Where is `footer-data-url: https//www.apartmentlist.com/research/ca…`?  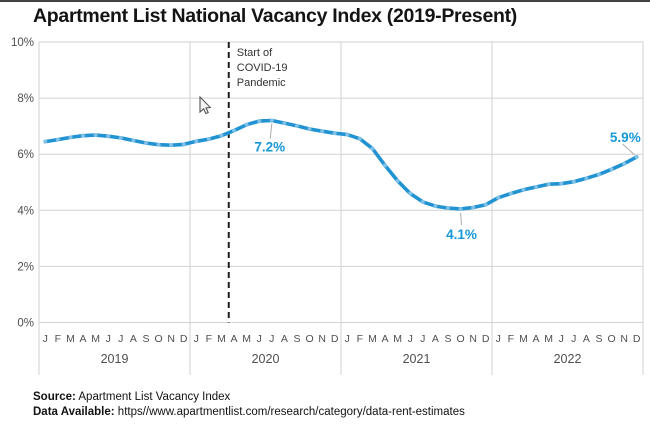 footer-data-url: https//www.apartmentlist.com/research/ca… is located at coordinates (289, 412).